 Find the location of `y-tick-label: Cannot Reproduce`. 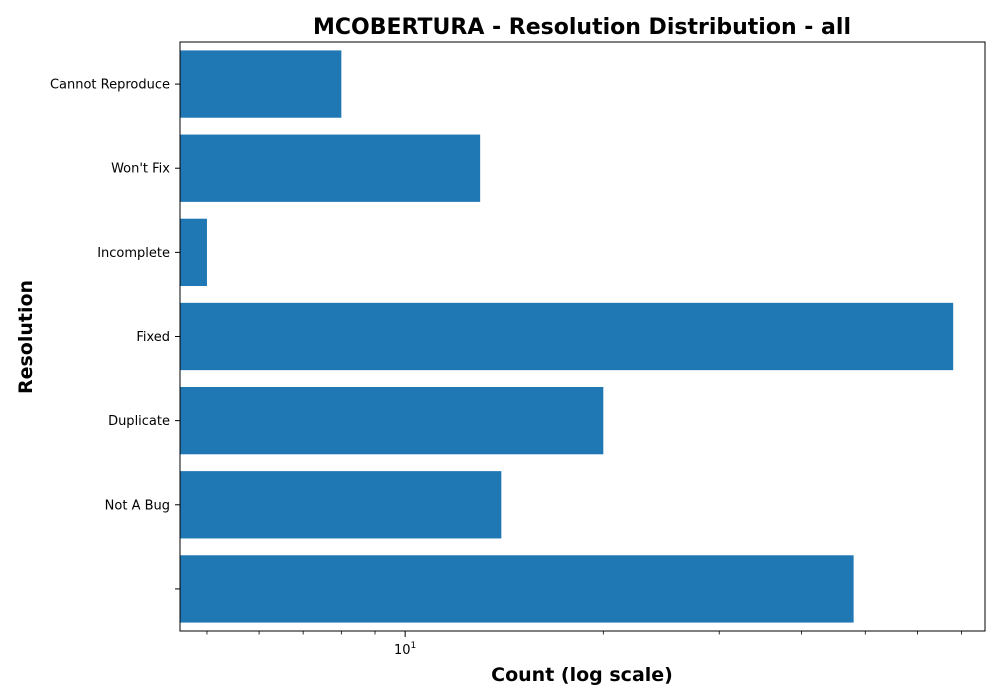

y-tick-label: Cannot Reproduce is located at coordinates (110, 85).